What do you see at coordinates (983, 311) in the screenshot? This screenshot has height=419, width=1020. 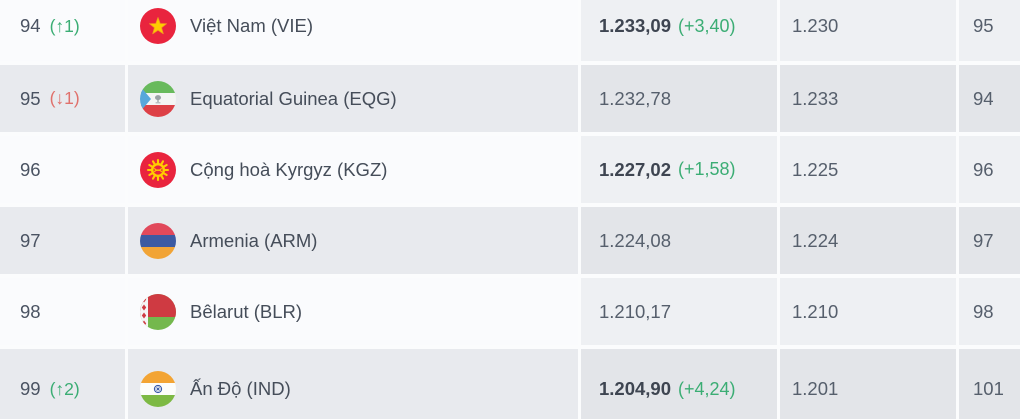 I see `previous-rank: 98` at bounding box center [983, 311].